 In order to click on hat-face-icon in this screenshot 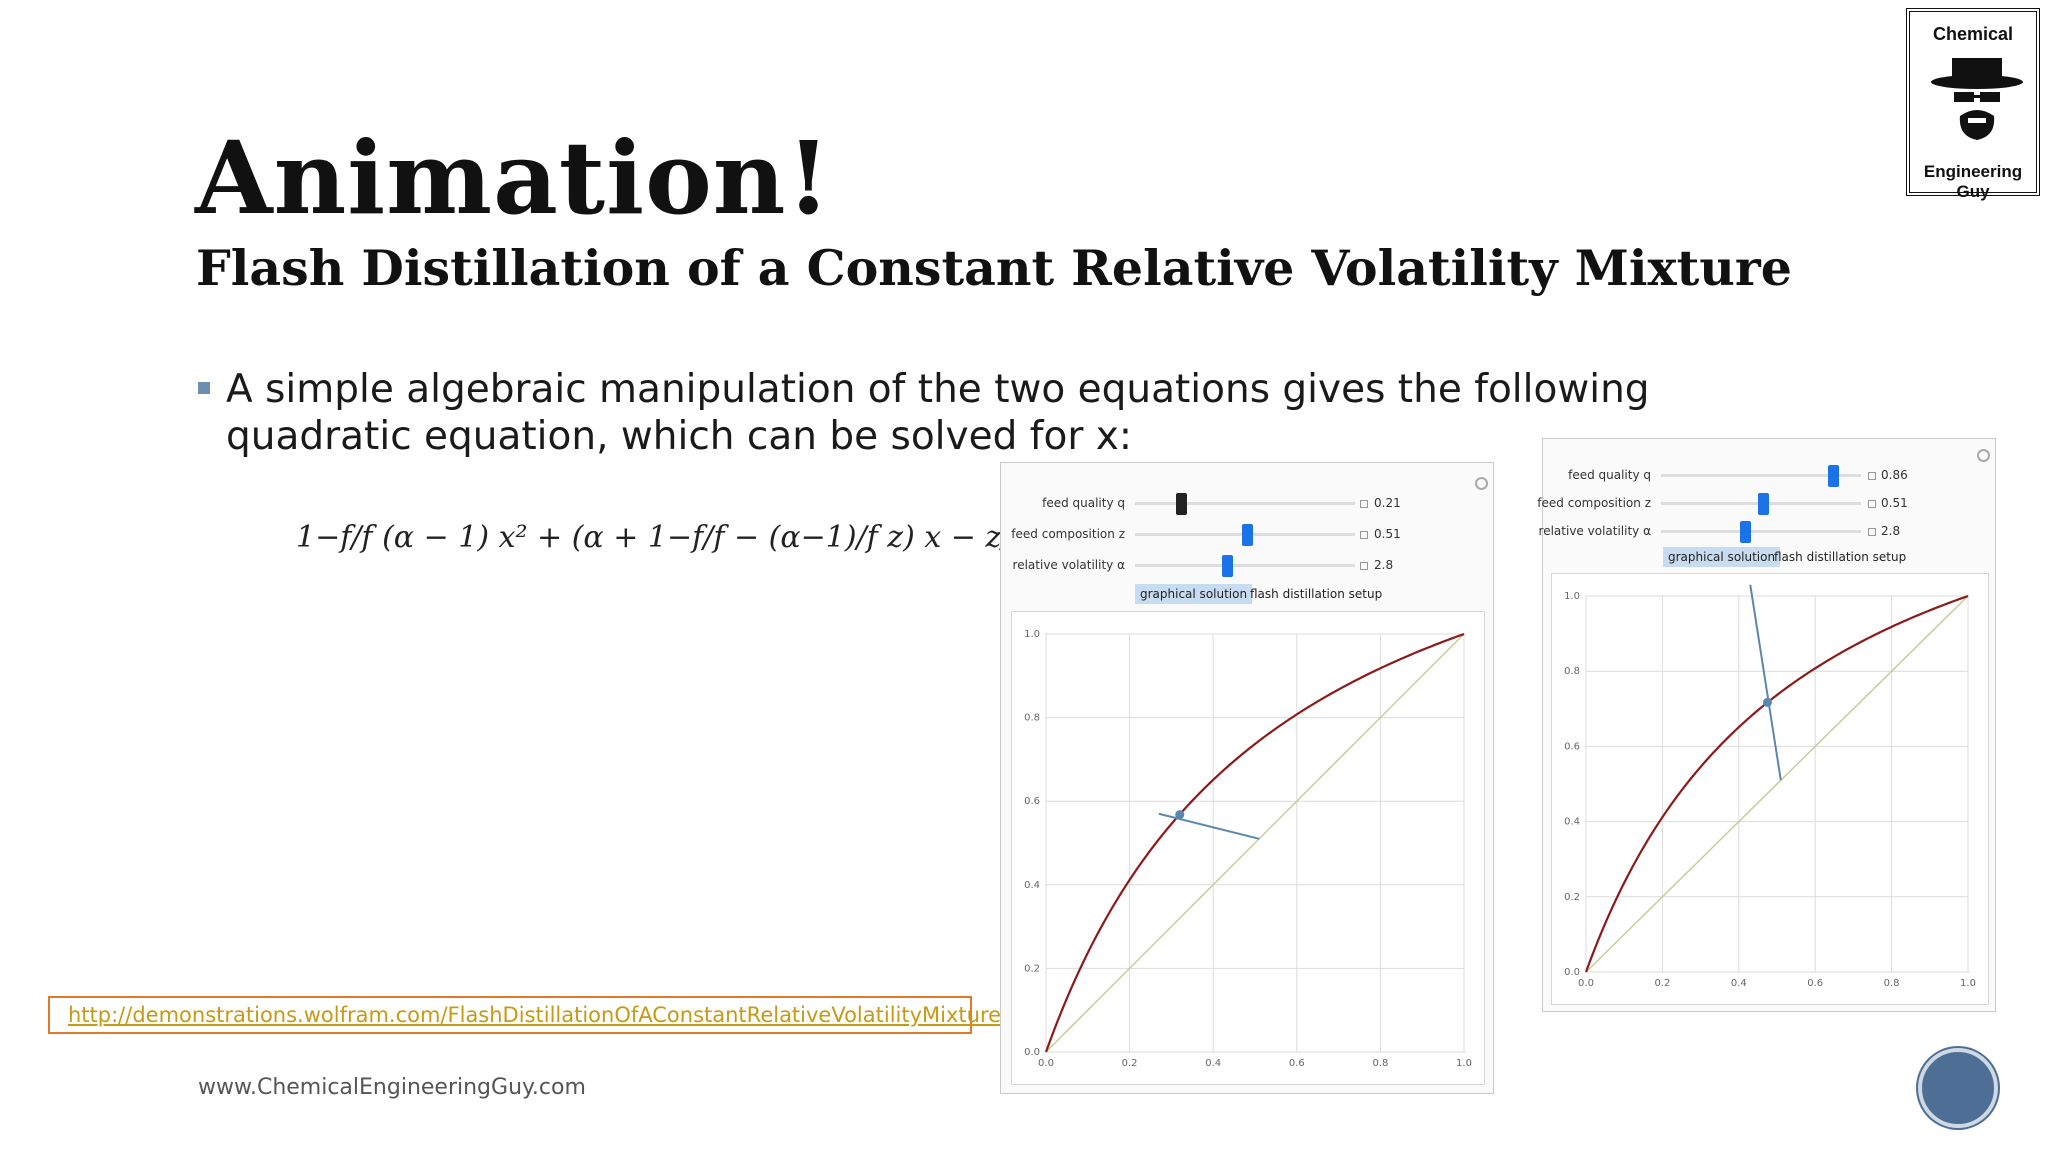, I will do `click(1977, 99)`.